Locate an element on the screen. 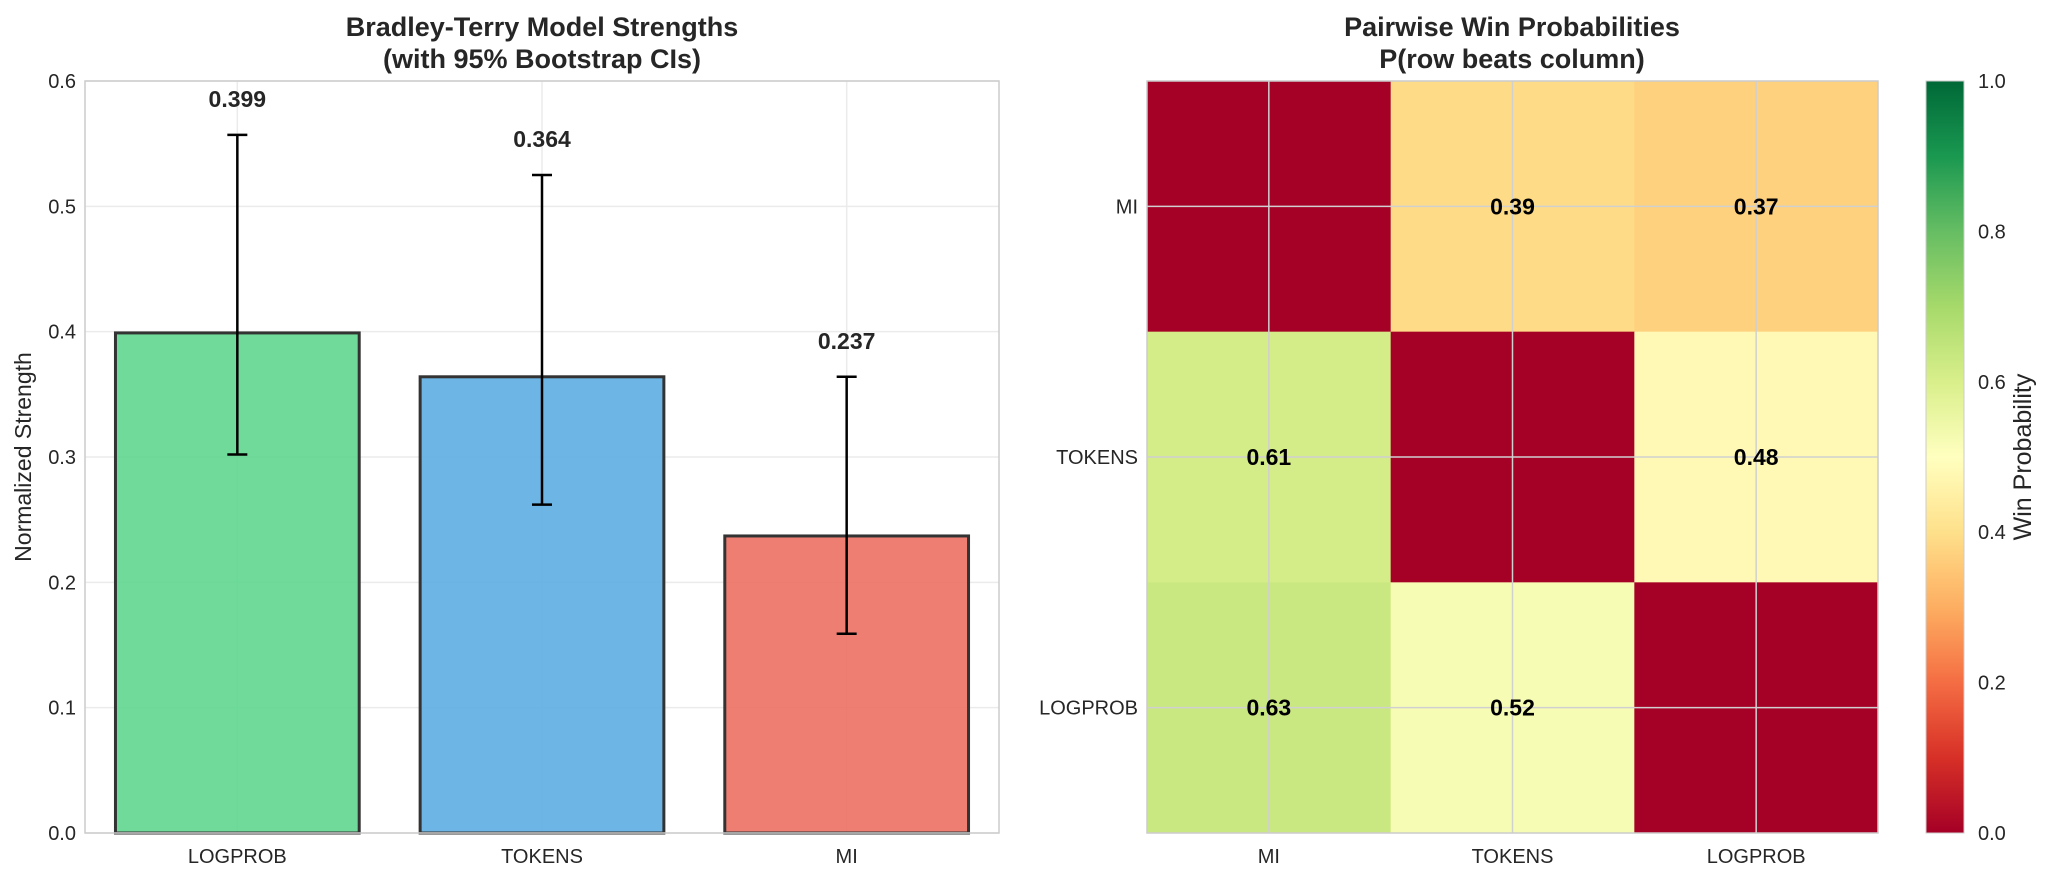  bar-chart-value-labels: 0.399 0.364 0.237 is located at coordinates (542, 220).